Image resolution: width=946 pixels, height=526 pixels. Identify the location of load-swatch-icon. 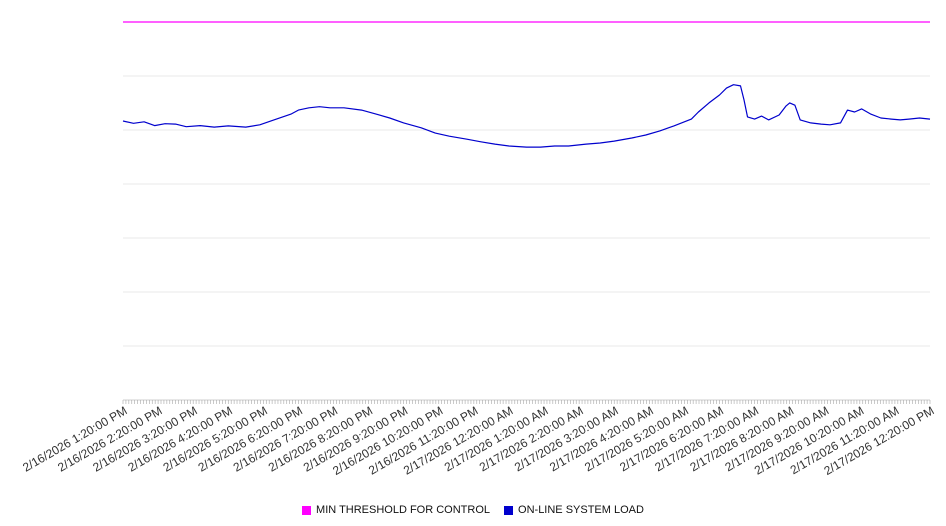
(509, 510).